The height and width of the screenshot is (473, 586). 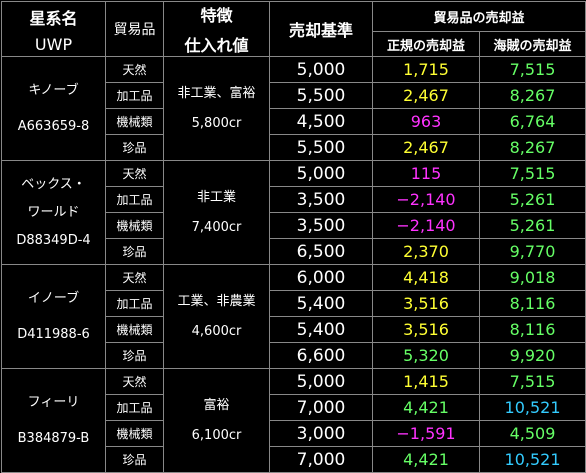 What do you see at coordinates (426, 147) in the screenshot?
I see `legit-profit-cell: 2,467` at bounding box center [426, 147].